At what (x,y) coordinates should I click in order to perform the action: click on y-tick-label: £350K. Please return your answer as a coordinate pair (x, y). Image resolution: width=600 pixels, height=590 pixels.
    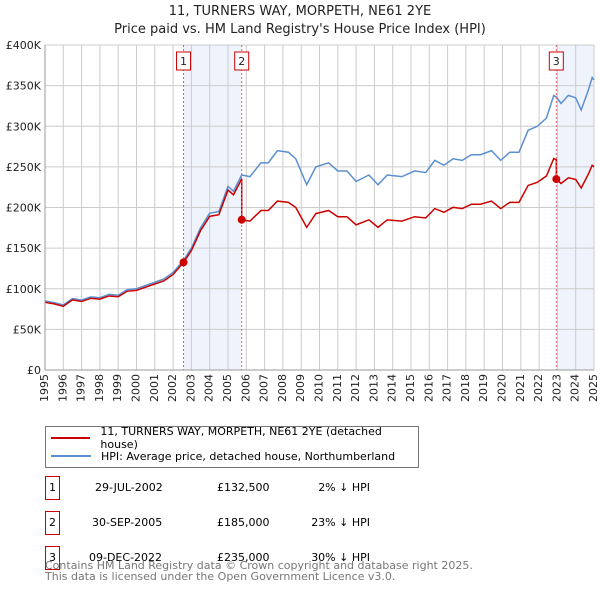
    Looking at the image, I should click on (24, 86).